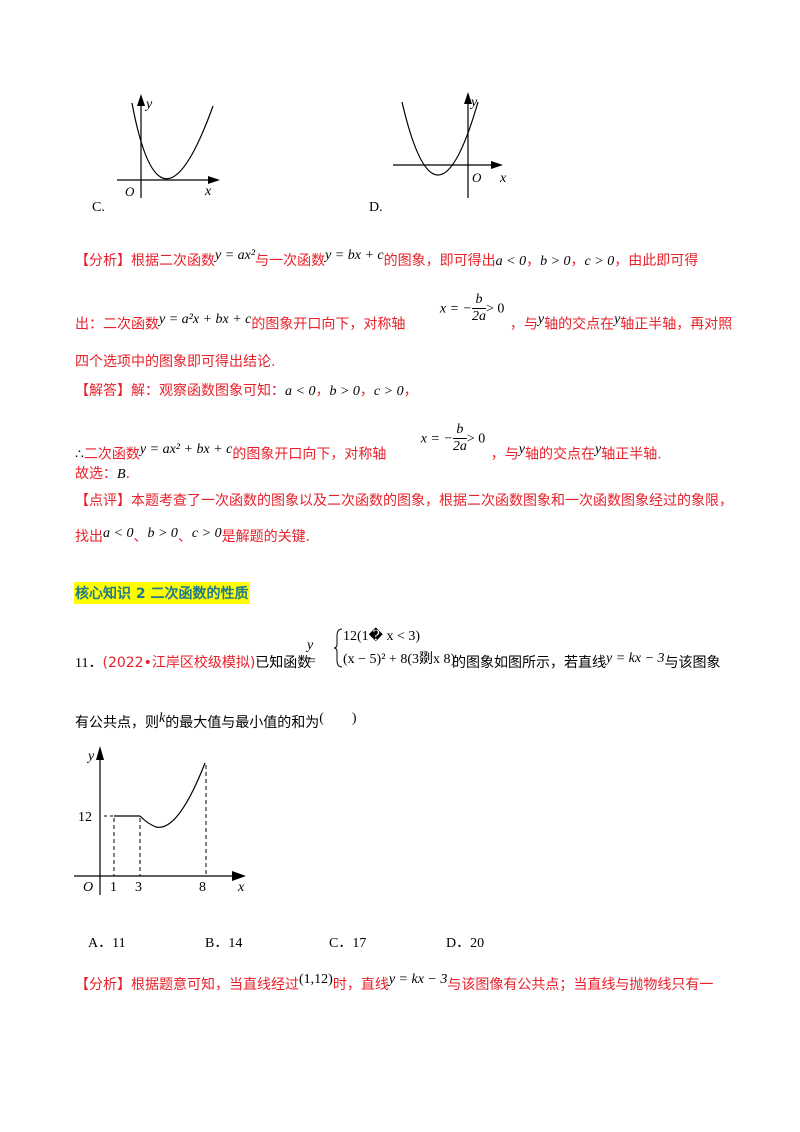 The image size is (800, 1132). What do you see at coordinates (160, 820) in the screenshot?
I see `piecewise-function-graph: y 12 O 1 3 8 x` at bounding box center [160, 820].